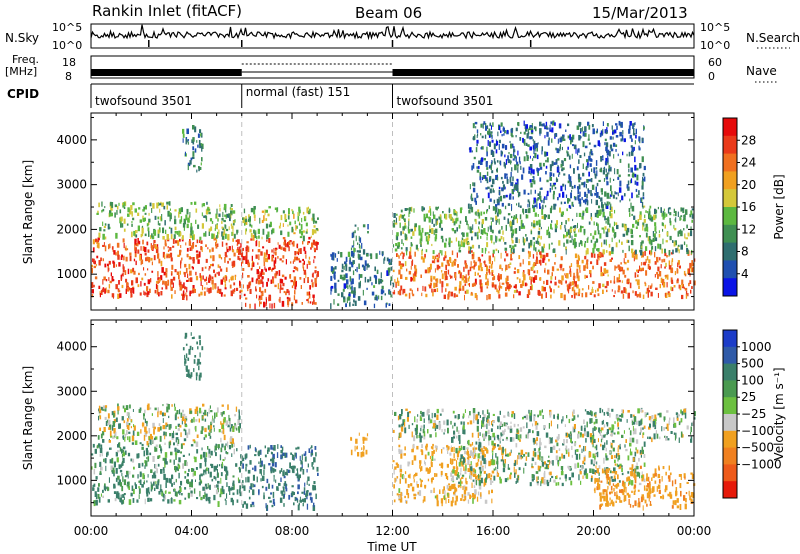 The width and height of the screenshot is (800, 554). I want to click on power-ylabel: Slant Range [km], so click(28, 212).